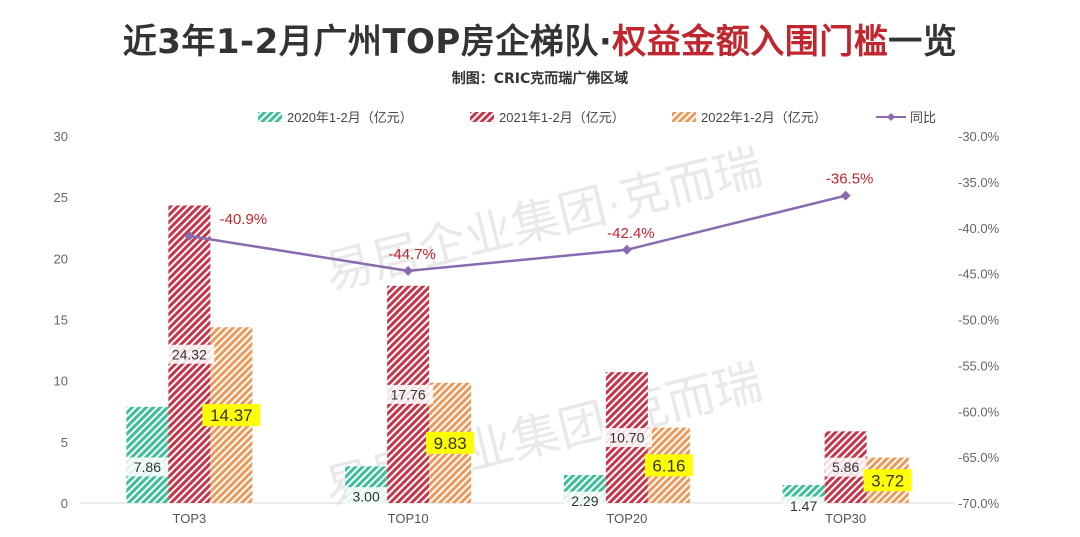  What do you see at coordinates (979, 136) in the screenshot?
I see `right-axis-tick-label: -30.0%` at bounding box center [979, 136].